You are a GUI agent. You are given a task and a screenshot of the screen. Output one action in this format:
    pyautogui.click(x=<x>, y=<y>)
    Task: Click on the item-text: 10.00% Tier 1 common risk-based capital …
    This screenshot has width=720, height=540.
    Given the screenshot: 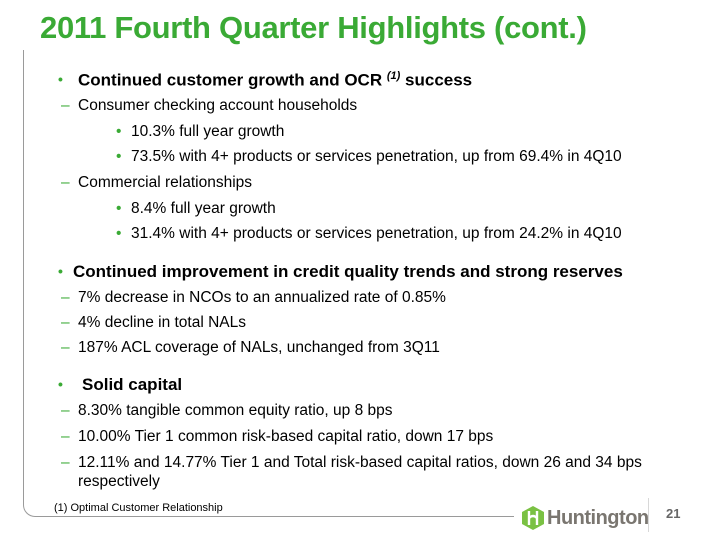 What is the action you would take?
    pyautogui.click(x=286, y=436)
    